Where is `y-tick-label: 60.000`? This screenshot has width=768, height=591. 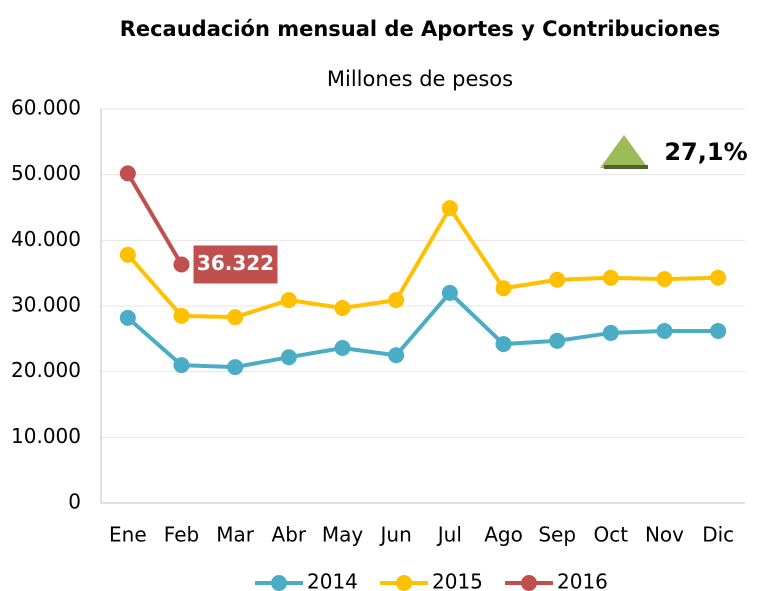 y-tick-label: 60.000 is located at coordinates (46, 108).